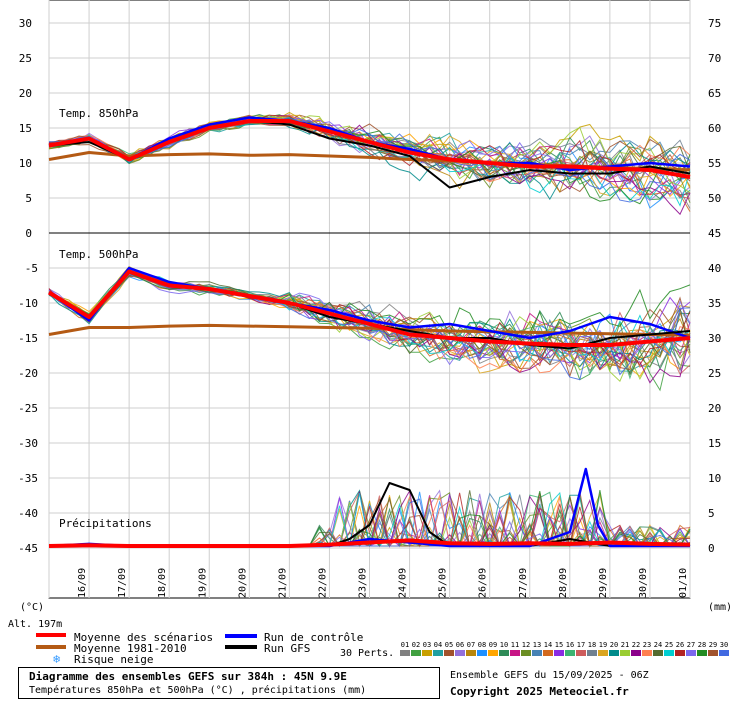  I want to click on legend-label-neige: Risque neige, so click(113, 659).